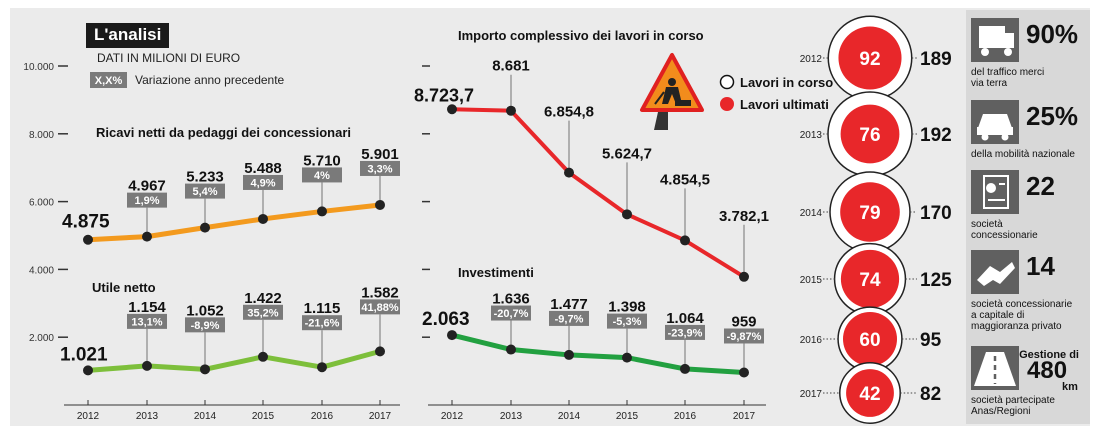 The height and width of the screenshot is (433, 1097). What do you see at coordinates (1024, 130) in the screenshot?
I see `sidebar-stat: 25% della mobilità nazionale` at bounding box center [1024, 130].